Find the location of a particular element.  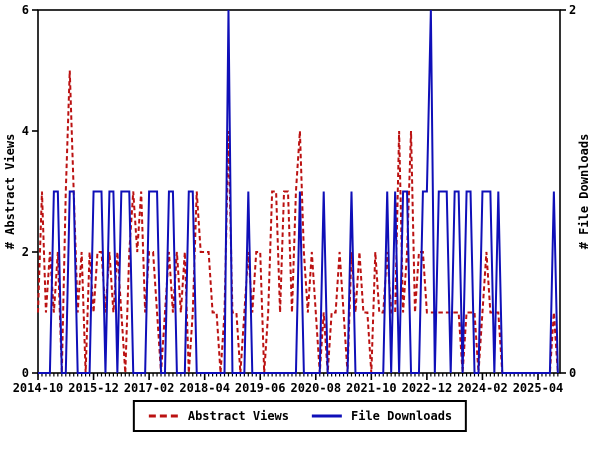

left-axis-tick-label: 2 is located at coordinates (25, 252).